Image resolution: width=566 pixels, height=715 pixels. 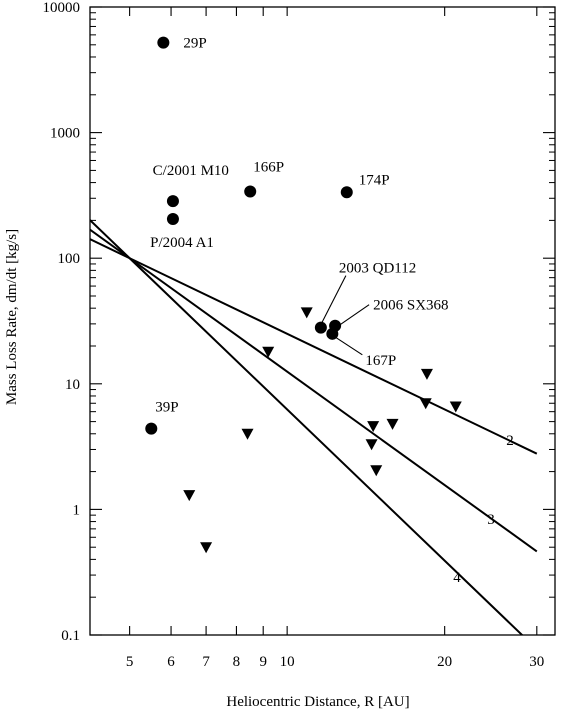 What do you see at coordinates (536, 662) in the screenshot?
I see `x-tick-label: 30` at bounding box center [536, 662].